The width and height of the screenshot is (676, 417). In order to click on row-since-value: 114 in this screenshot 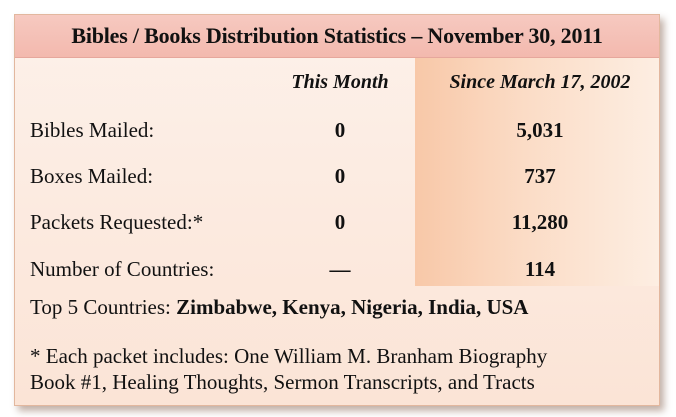, I will do `click(540, 269)`.